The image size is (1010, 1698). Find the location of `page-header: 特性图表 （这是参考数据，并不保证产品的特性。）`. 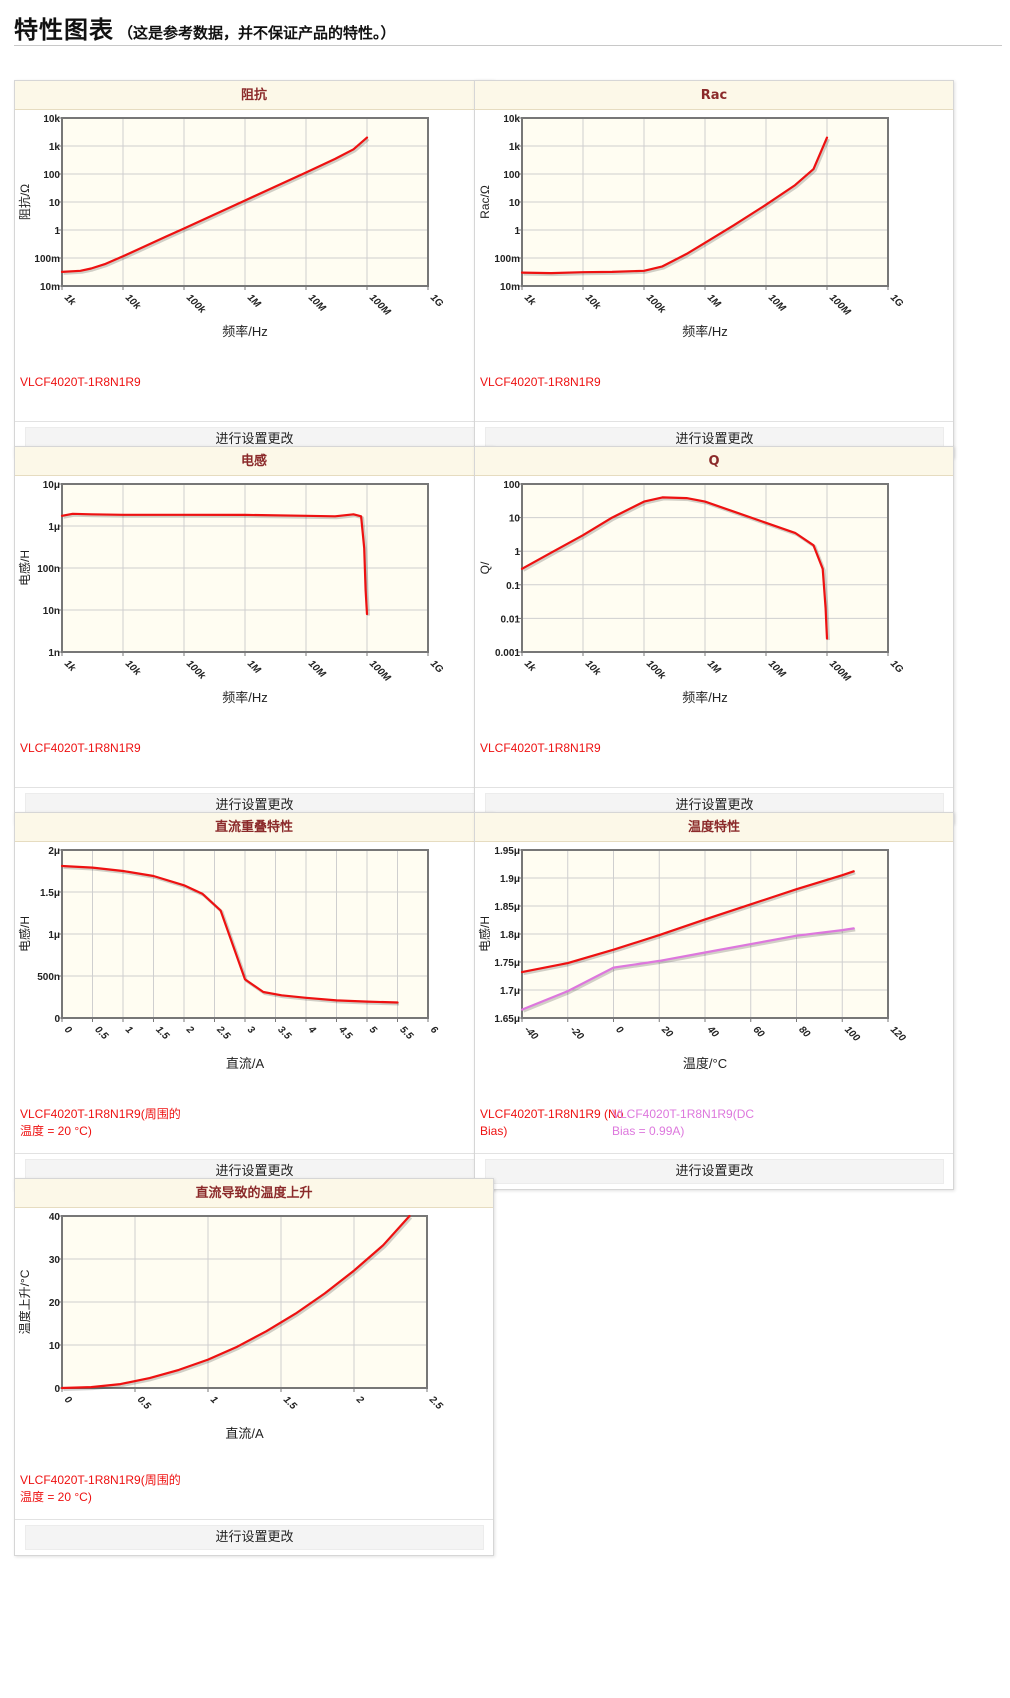

page-header: 特性图表 （这是参考数据，并不保证产品的特性。） is located at coordinates (508, 27).